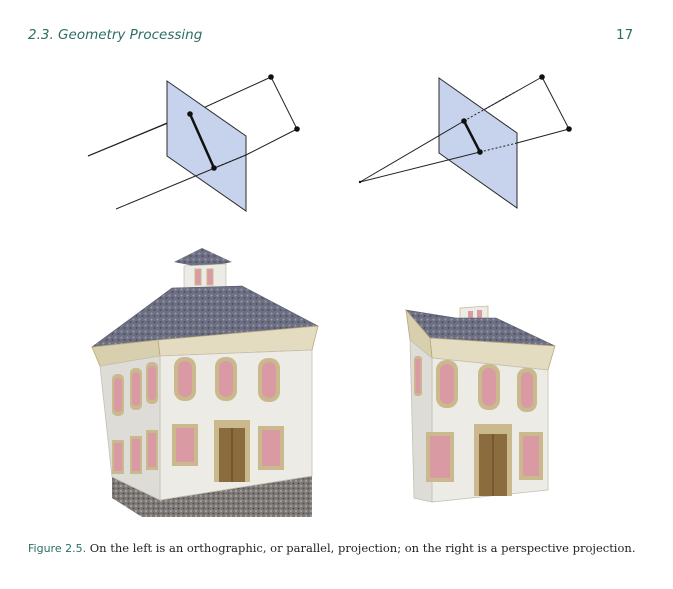 This screenshot has width=673, height=589. I want to click on figure-label: Figure 2.5., so click(57, 548).